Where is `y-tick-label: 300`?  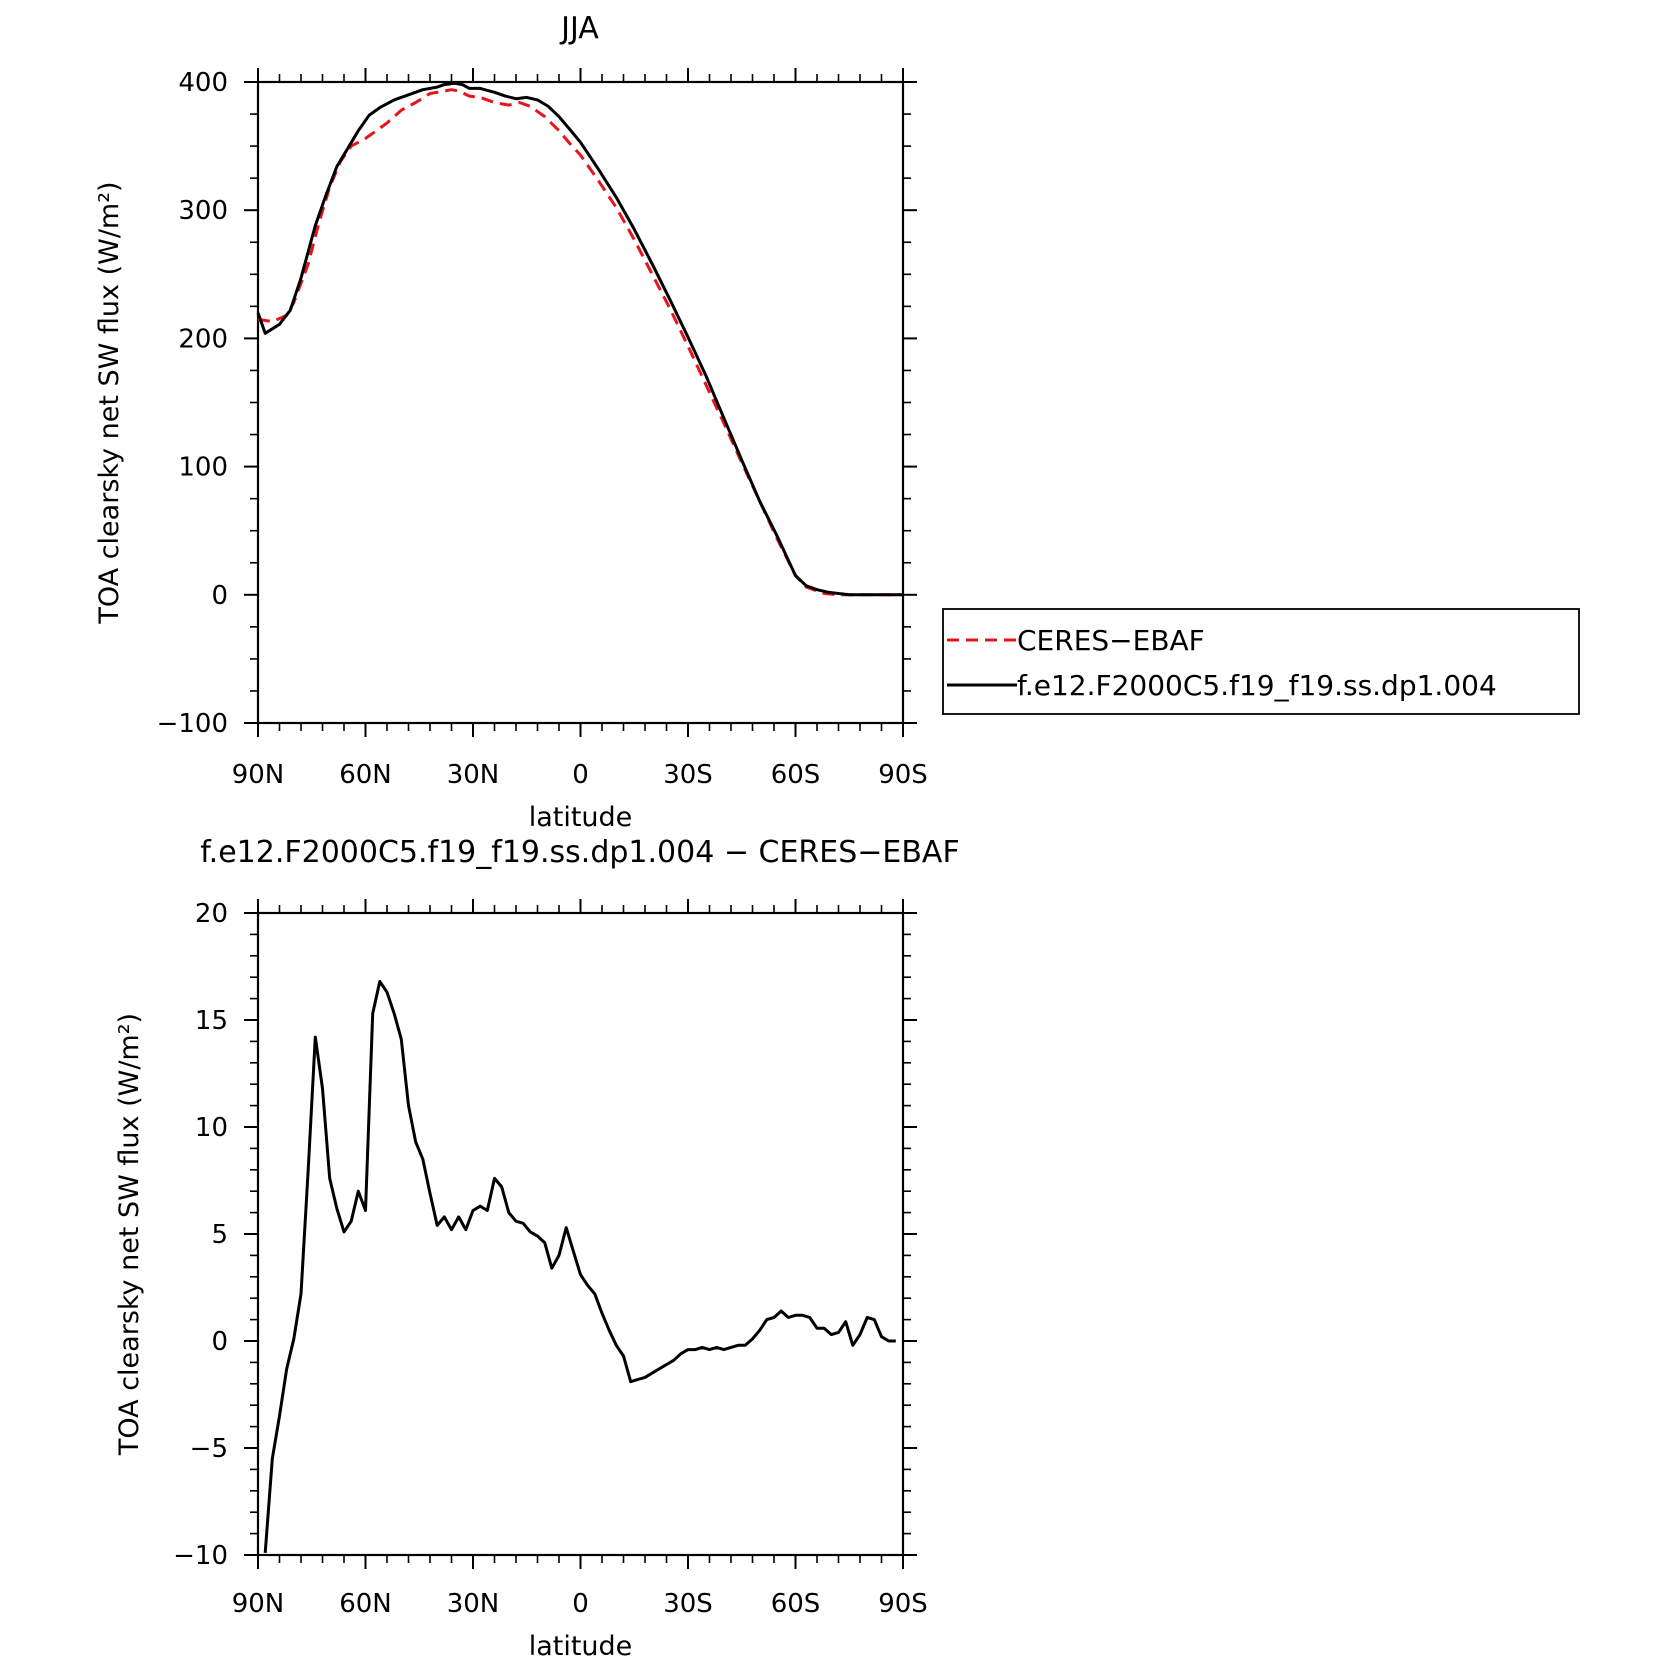
y-tick-label: 300 is located at coordinates (203, 211).